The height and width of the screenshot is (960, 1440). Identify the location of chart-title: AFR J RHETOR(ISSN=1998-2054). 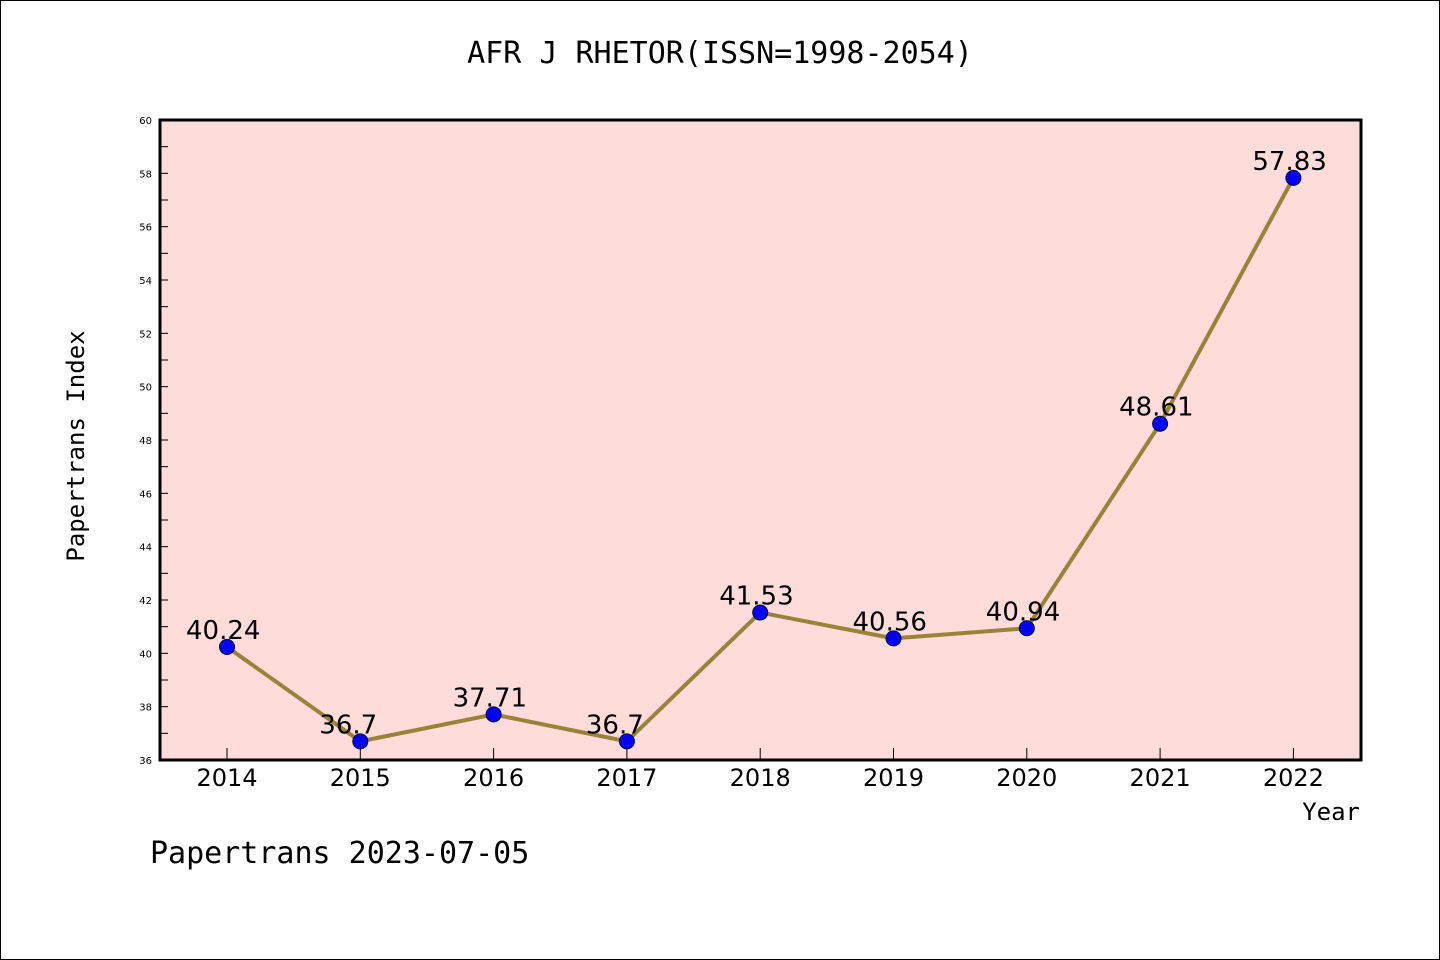
(720, 53).